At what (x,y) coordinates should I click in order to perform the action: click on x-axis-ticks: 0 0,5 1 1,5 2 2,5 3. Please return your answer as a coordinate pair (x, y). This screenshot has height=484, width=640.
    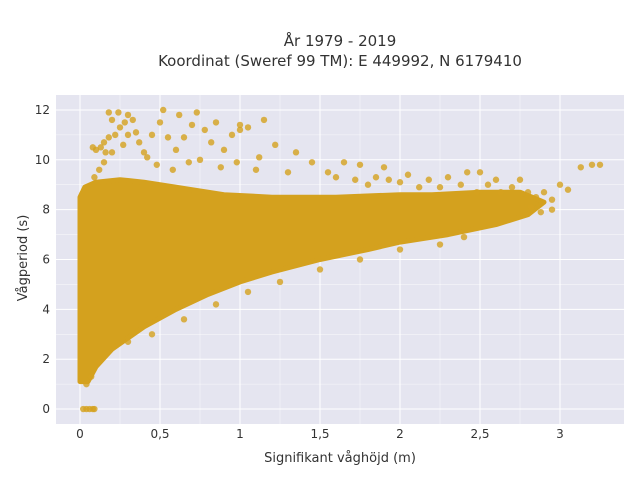
    Looking at the image, I should click on (320, 434).